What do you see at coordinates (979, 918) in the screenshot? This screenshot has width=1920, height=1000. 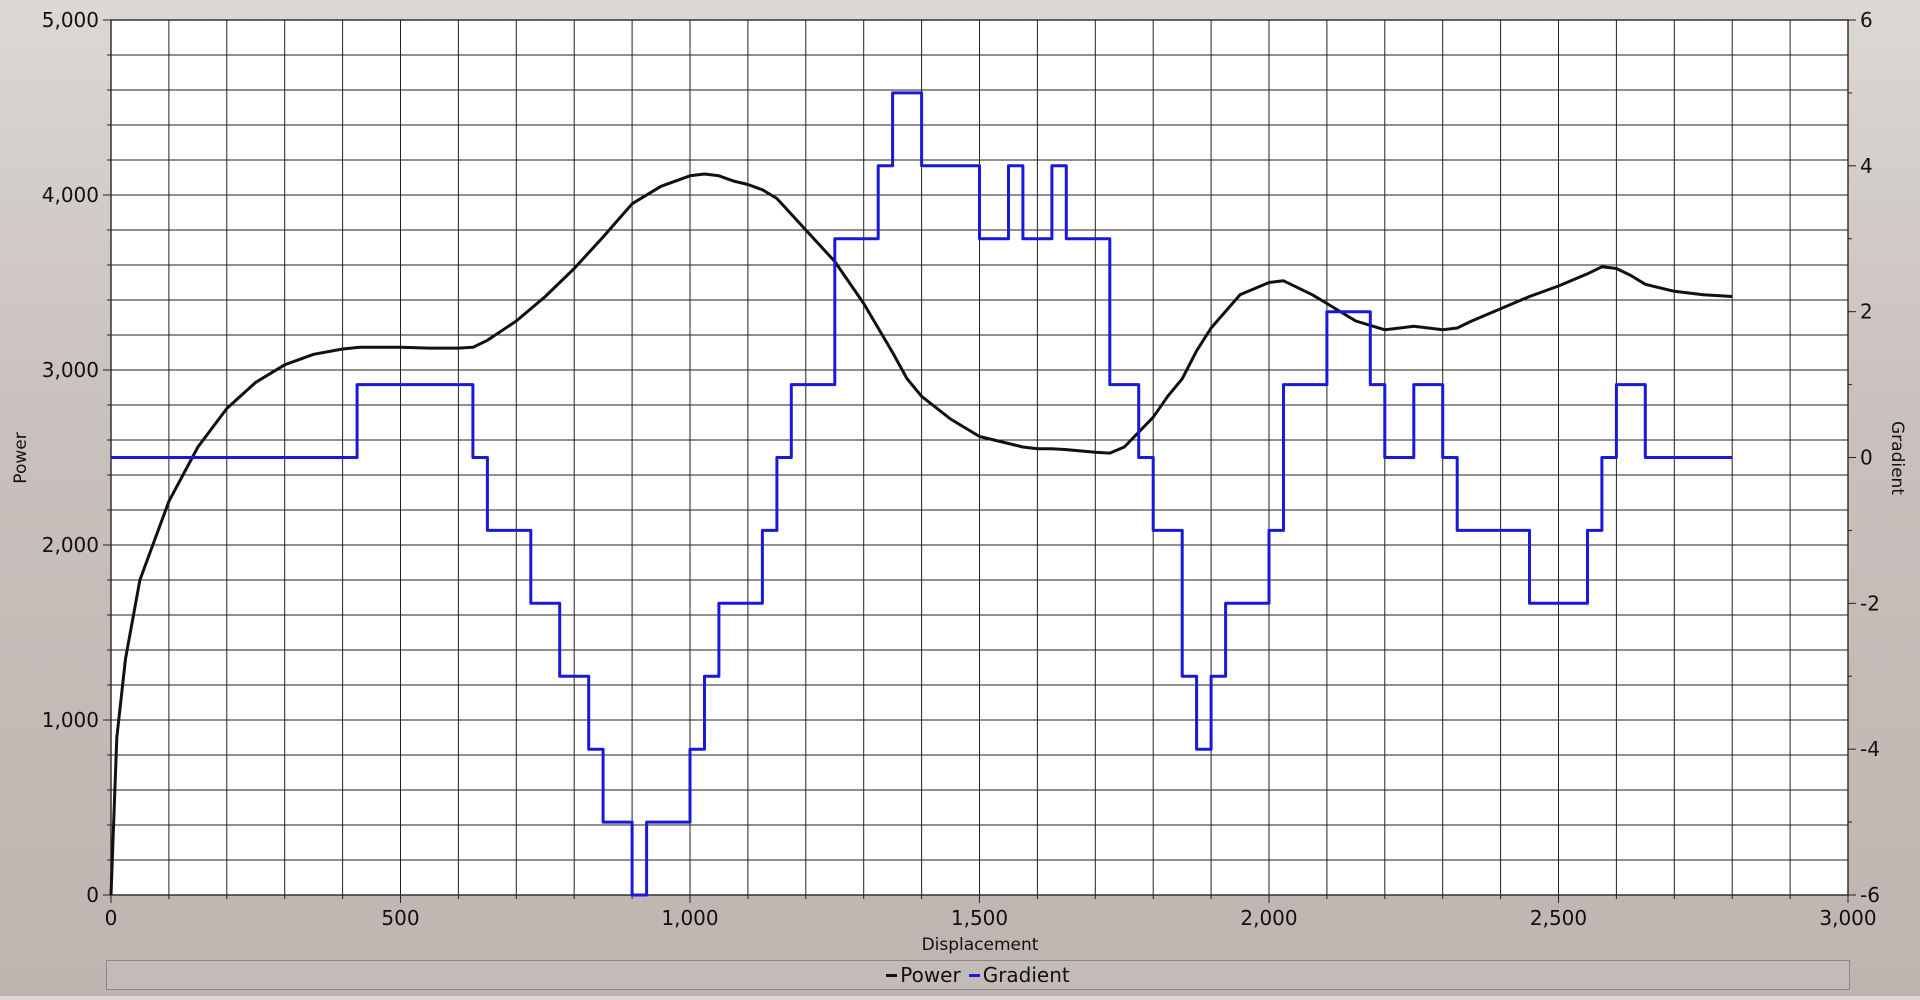 I see `x-tick-label: 1,500` at bounding box center [979, 918].